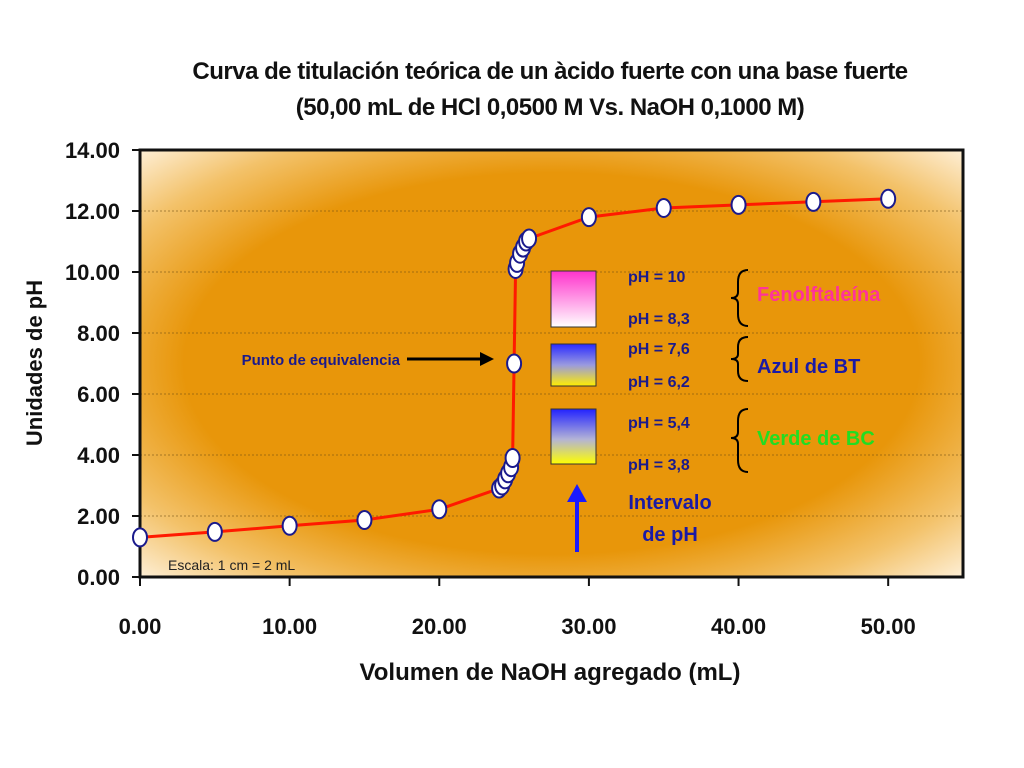 The image size is (1024, 768). What do you see at coordinates (712, 441) in the screenshot?
I see `indicator-bromocresol-green: pH = 5,4 pH = 3,8 Verde de BC` at bounding box center [712, 441].